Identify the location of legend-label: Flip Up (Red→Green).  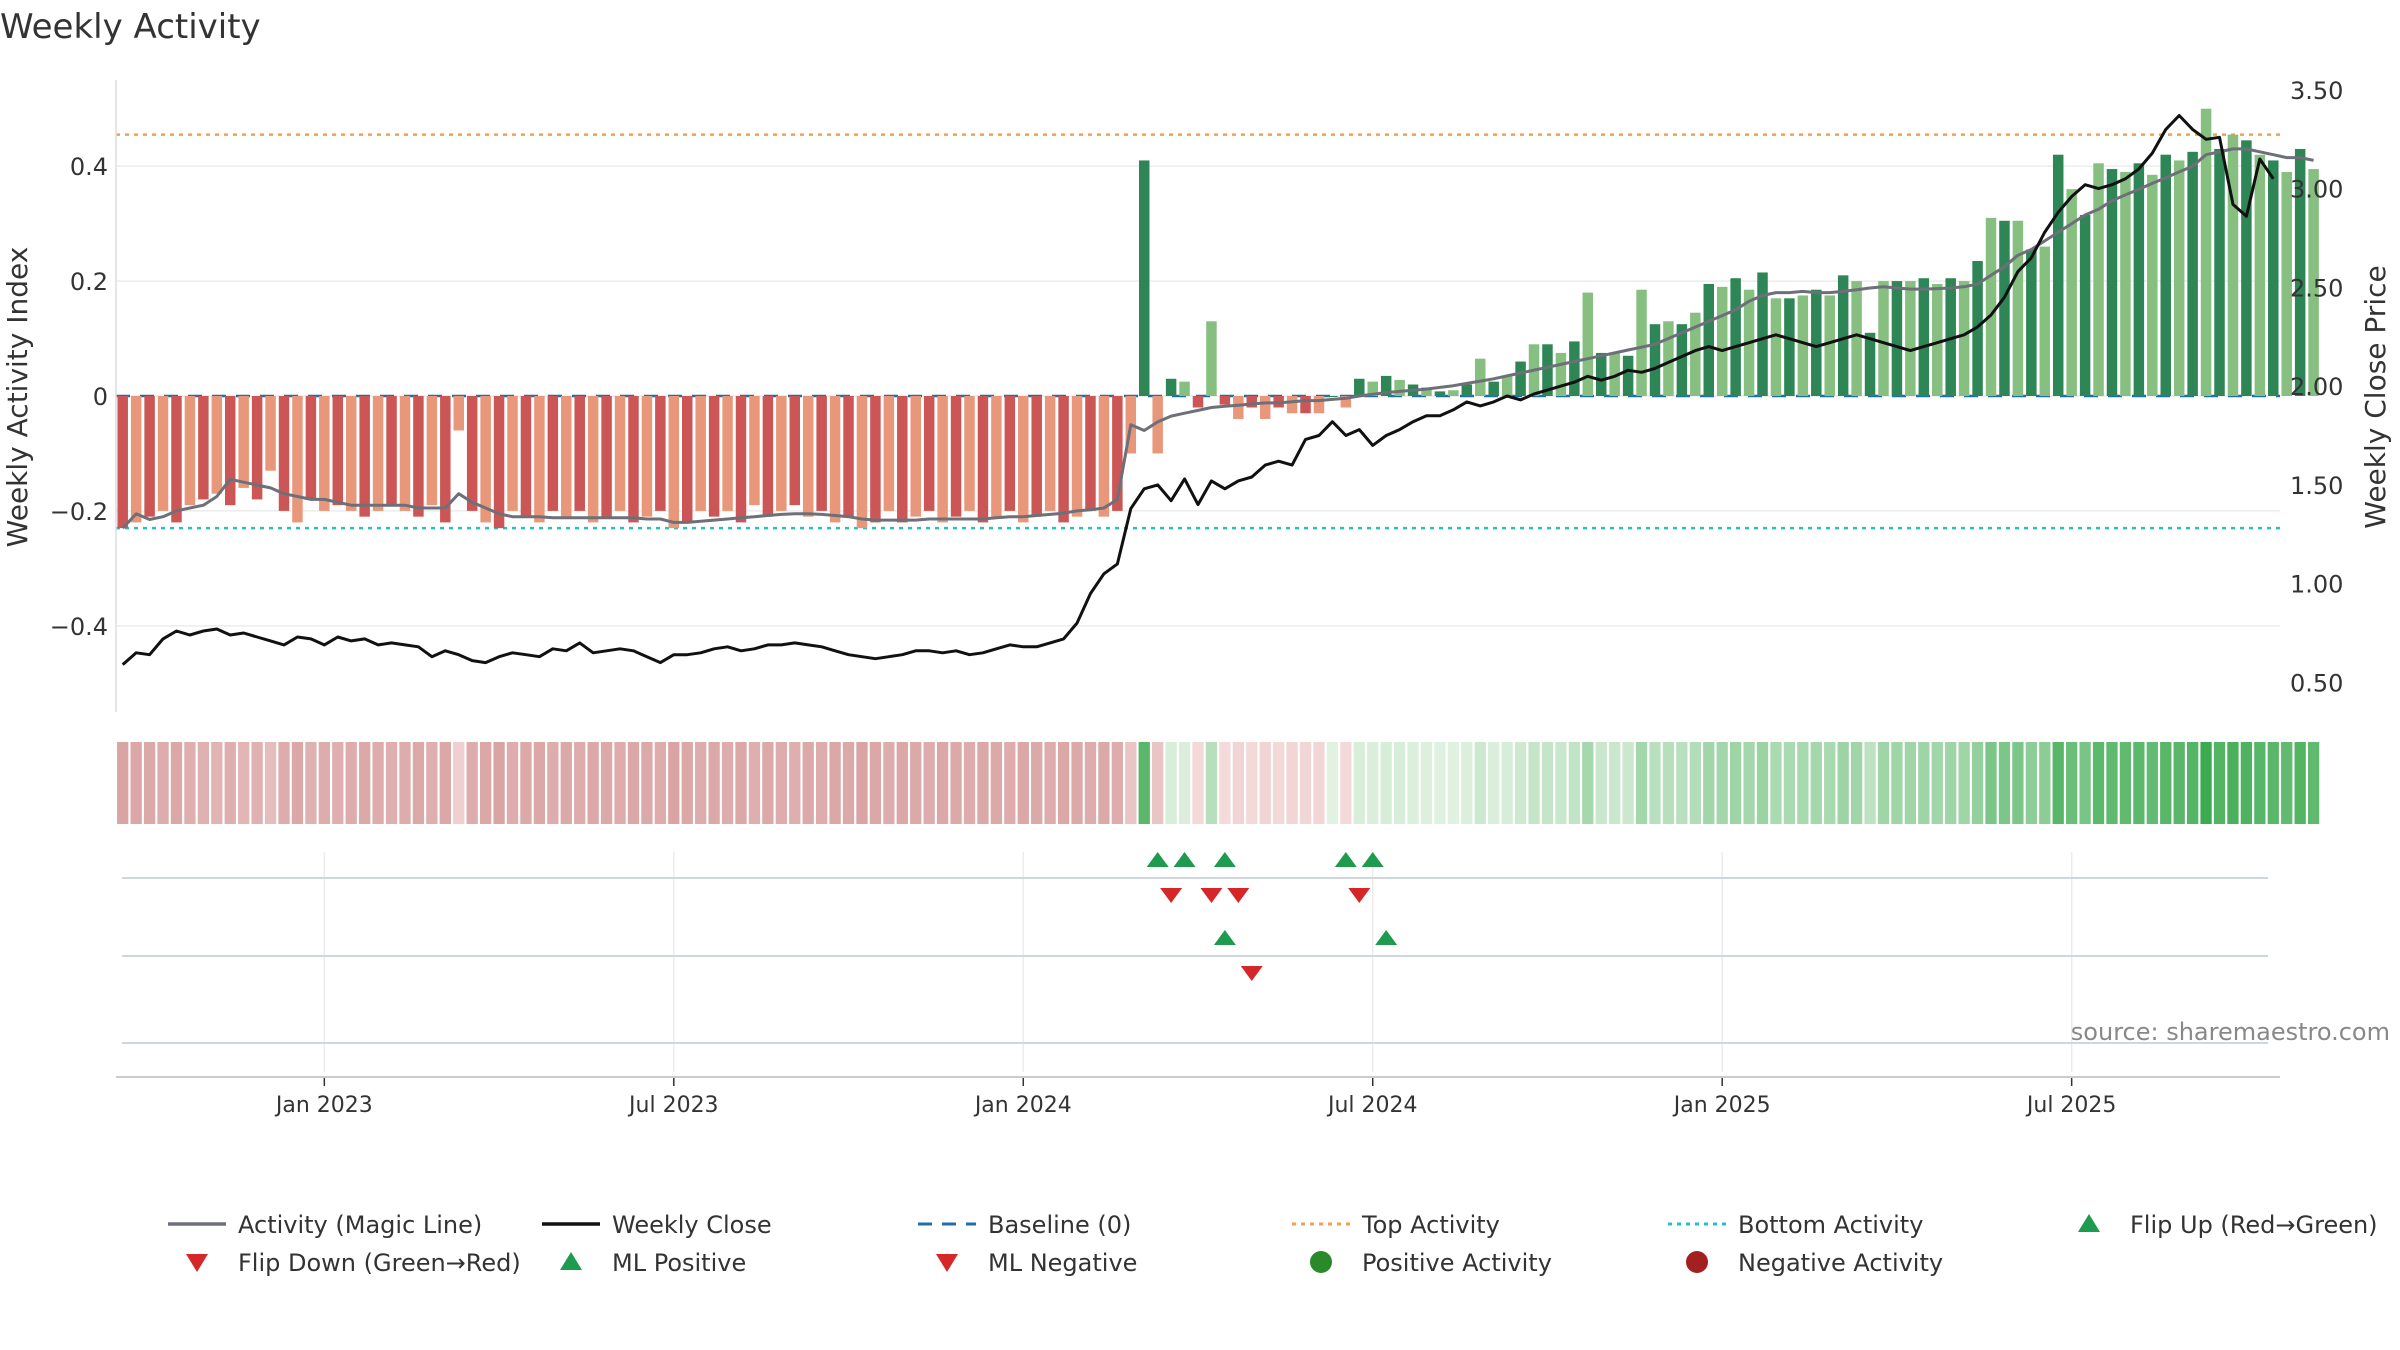
(2254, 1225).